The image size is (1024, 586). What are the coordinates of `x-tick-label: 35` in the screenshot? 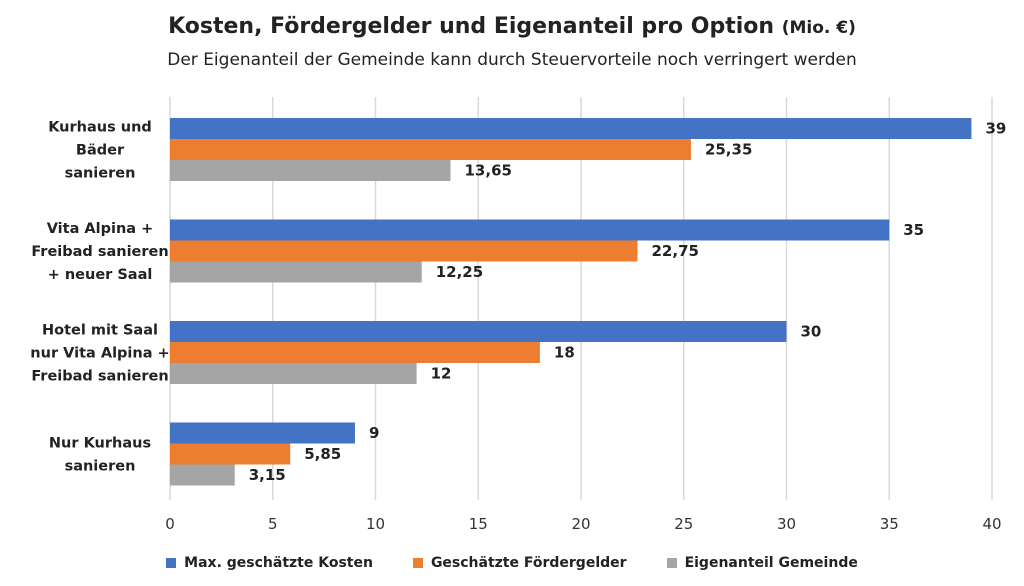 It's located at (889, 524).